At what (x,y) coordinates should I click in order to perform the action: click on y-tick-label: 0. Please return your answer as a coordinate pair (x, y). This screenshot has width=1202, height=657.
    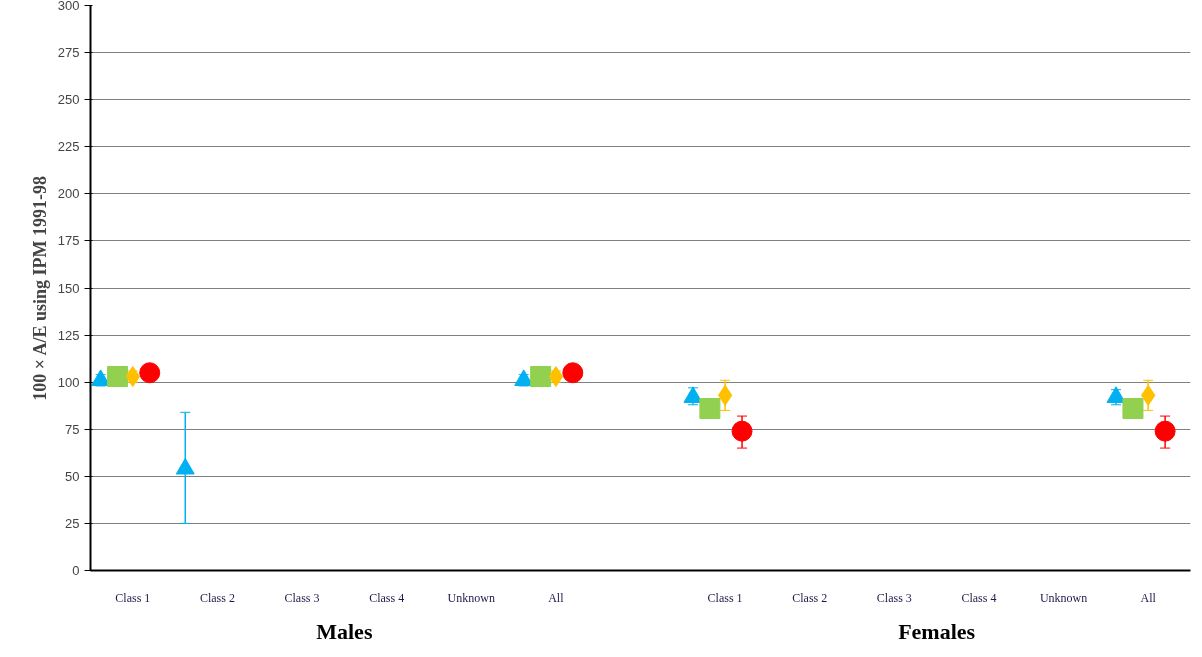
    Looking at the image, I should click on (76, 570).